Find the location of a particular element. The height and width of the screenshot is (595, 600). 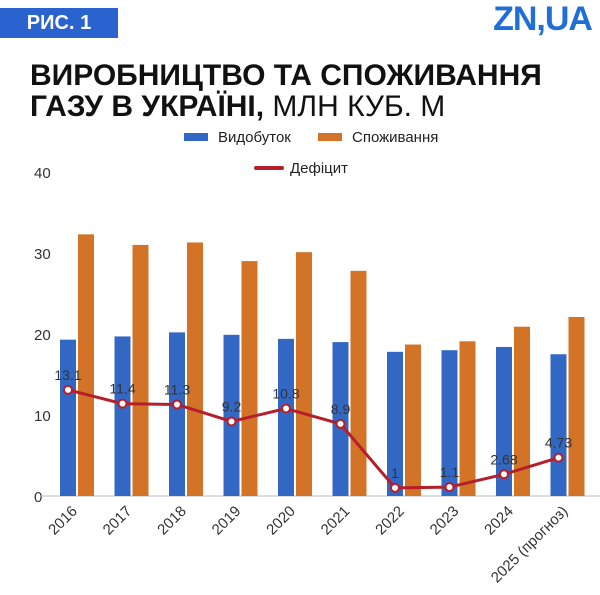

x-tick-label-3: 2019 is located at coordinates (227, 521).